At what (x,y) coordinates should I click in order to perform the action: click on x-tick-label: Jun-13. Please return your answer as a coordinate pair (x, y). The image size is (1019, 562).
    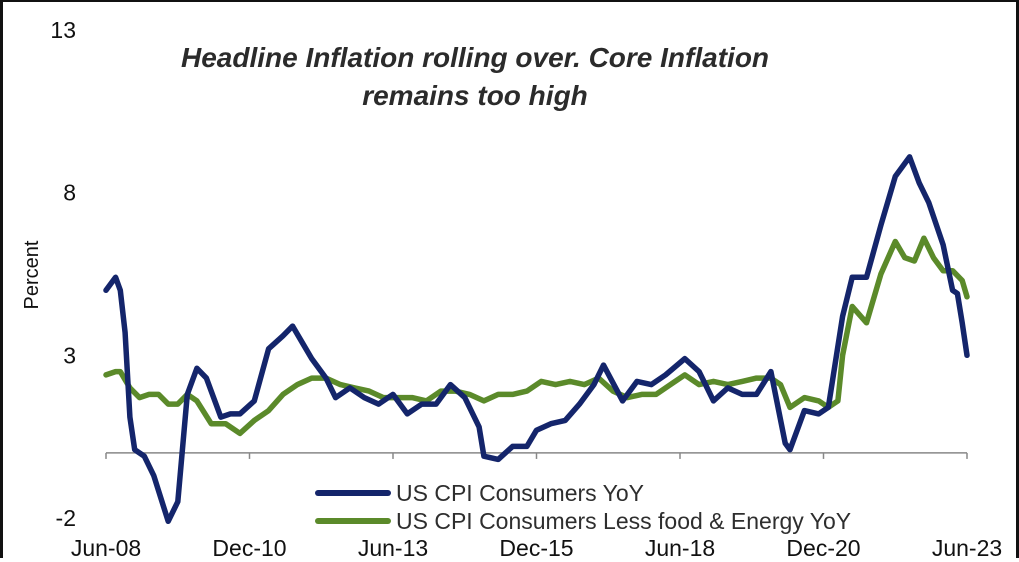
    Looking at the image, I should click on (393, 548).